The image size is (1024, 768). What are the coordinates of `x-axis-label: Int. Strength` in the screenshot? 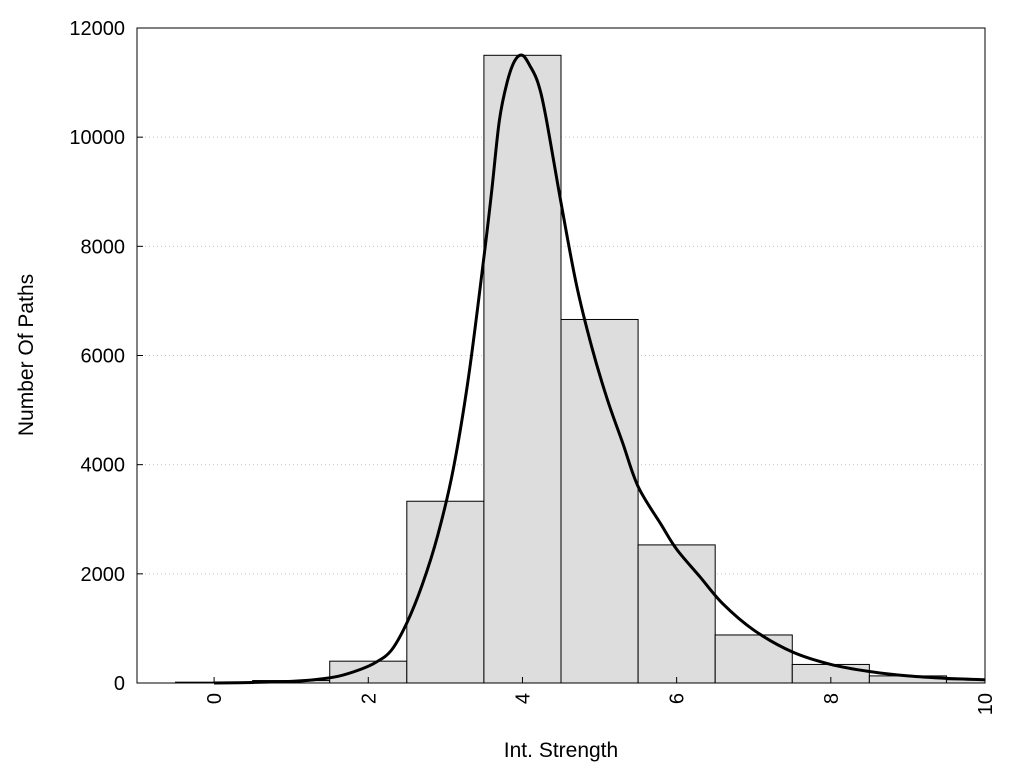 It's located at (561, 750).